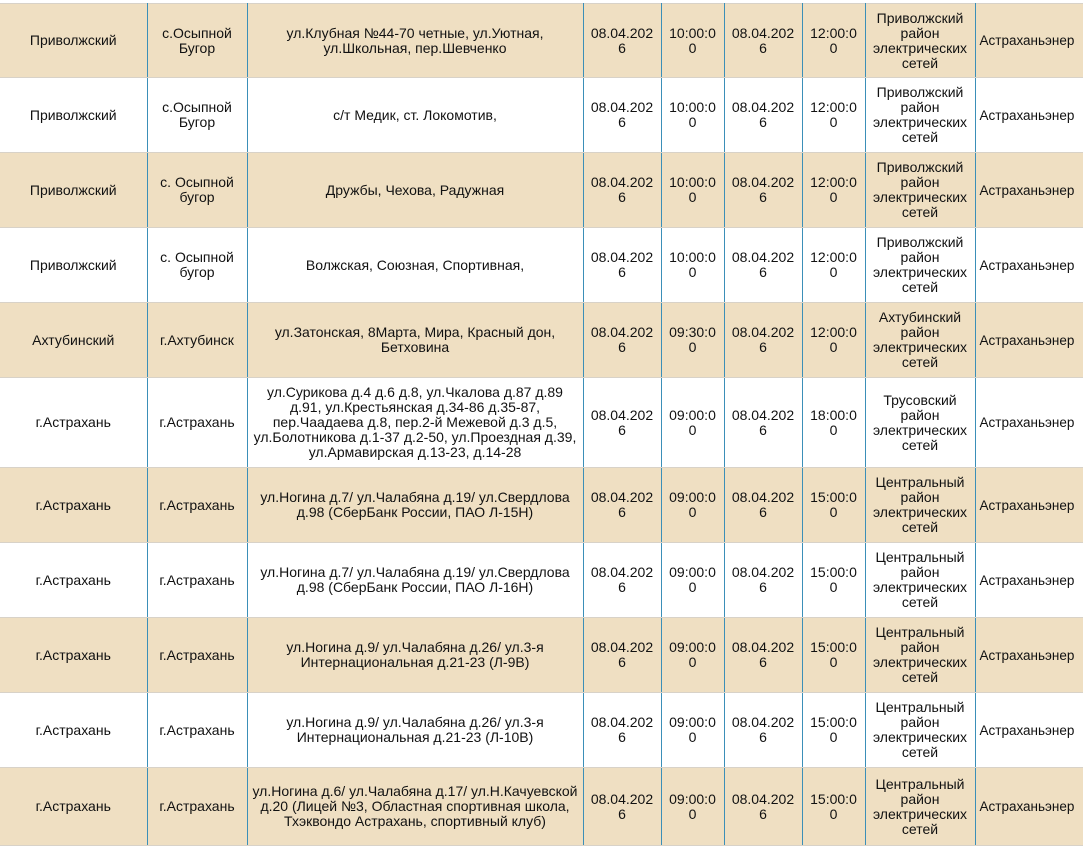  What do you see at coordinates (920, 422) in the screenshot?
I see `cell-res: Трусовский район электрических сетей` at bounding box center [920, 422].